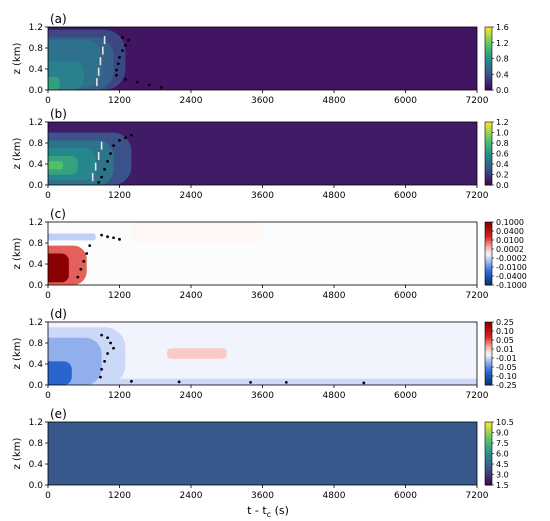 The image size is (550, 521). Describe the element at coordinates (58, 414) in the screenshot. I see `panel-label: (e)` at that location.